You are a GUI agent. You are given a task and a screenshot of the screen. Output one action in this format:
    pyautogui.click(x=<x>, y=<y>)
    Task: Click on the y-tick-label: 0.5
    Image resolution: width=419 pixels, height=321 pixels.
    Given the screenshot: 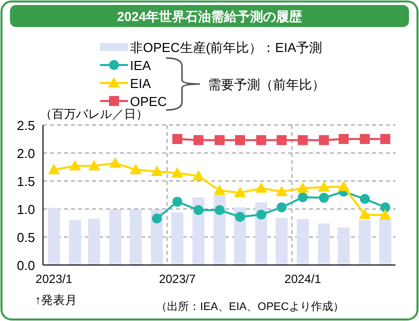 What is the action you would take?
    pyautogui.click(x=25, y=237)
    